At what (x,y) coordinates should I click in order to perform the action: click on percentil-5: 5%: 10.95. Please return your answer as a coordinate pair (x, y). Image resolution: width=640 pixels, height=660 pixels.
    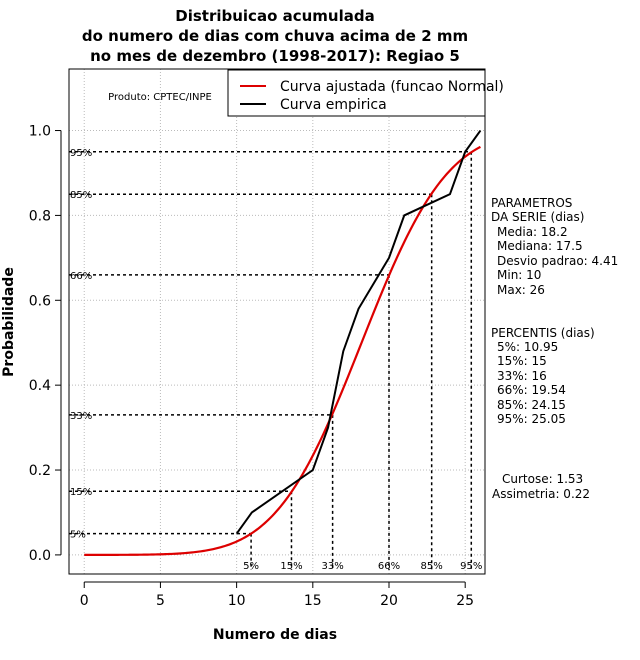
    Looking at the image, I should click on (527, 347).